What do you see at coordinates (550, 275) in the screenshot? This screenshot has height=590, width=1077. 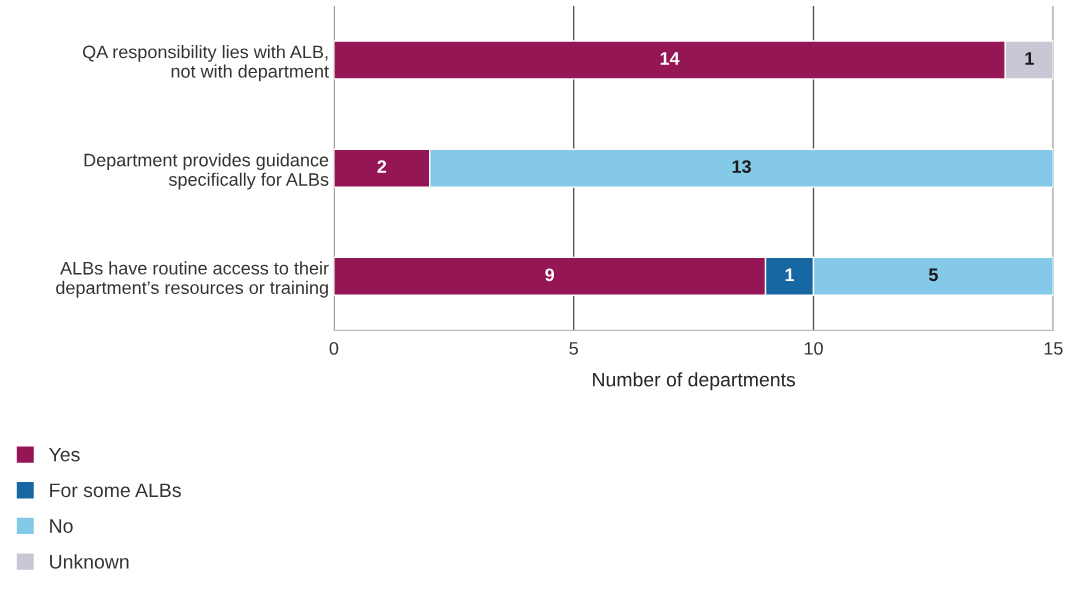 I see `data-label: 9` at bounding box center [550, 275].